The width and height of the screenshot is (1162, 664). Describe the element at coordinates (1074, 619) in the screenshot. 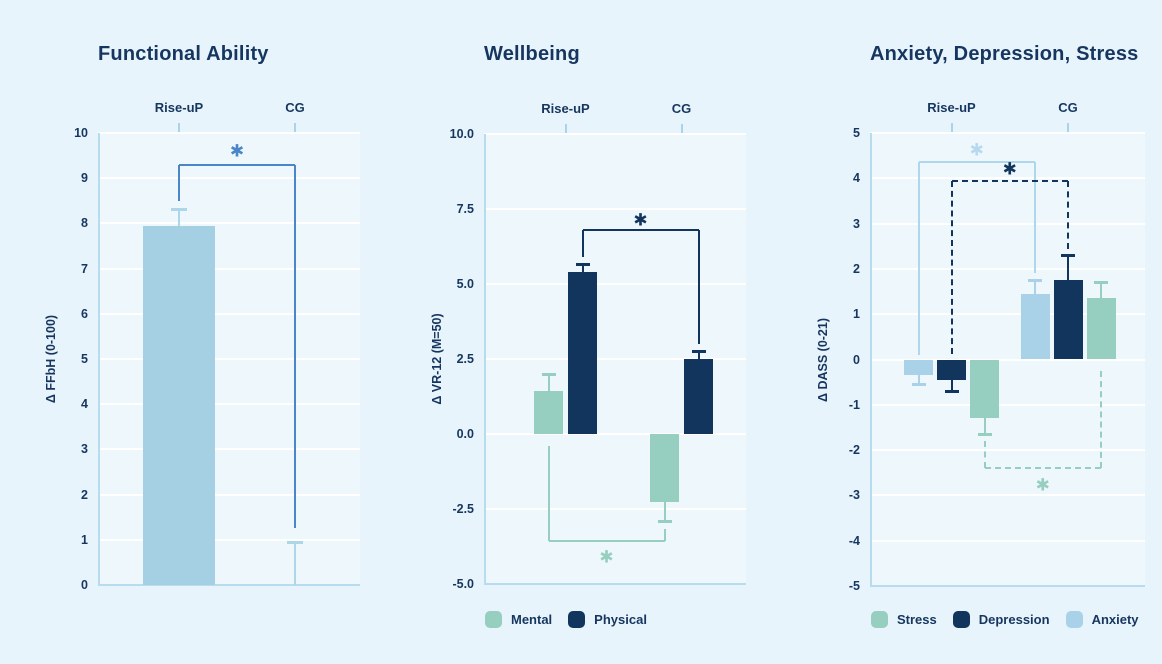

I see `legend-swatch-anxiety` at that location.